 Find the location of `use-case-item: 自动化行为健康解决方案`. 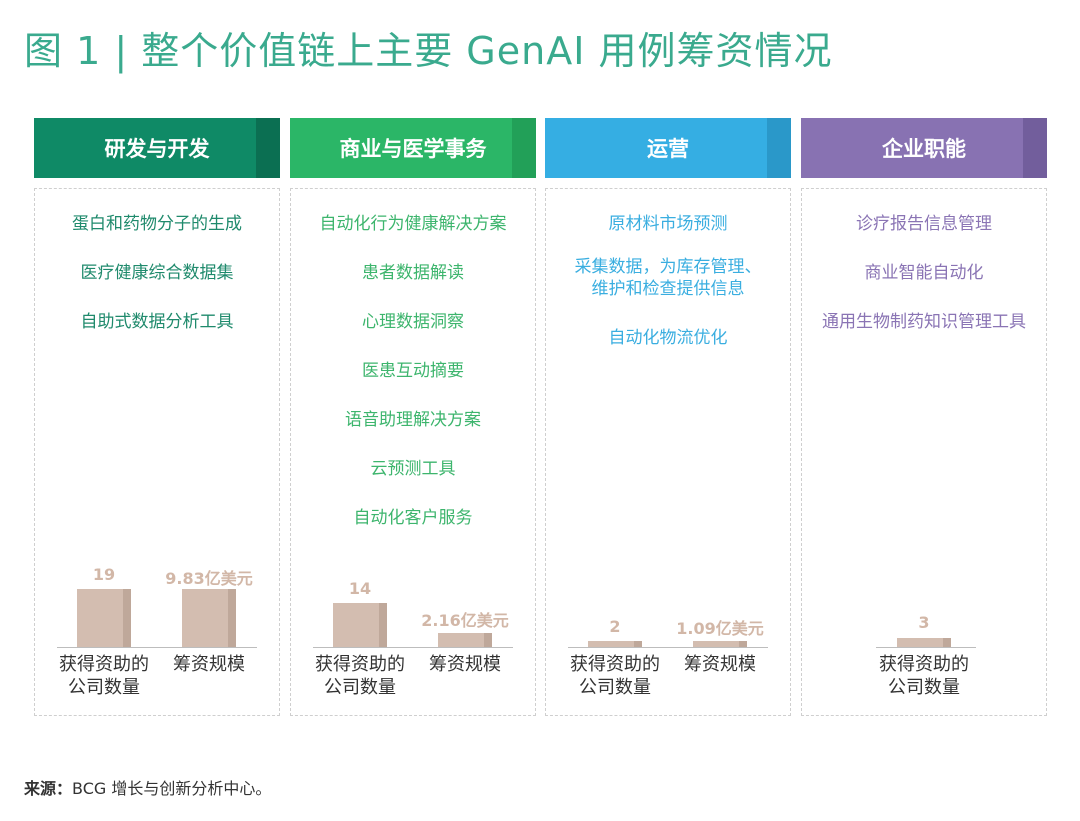

use-case-item: 自动化行为健康解决方案 is located at coordinates (413, 224).